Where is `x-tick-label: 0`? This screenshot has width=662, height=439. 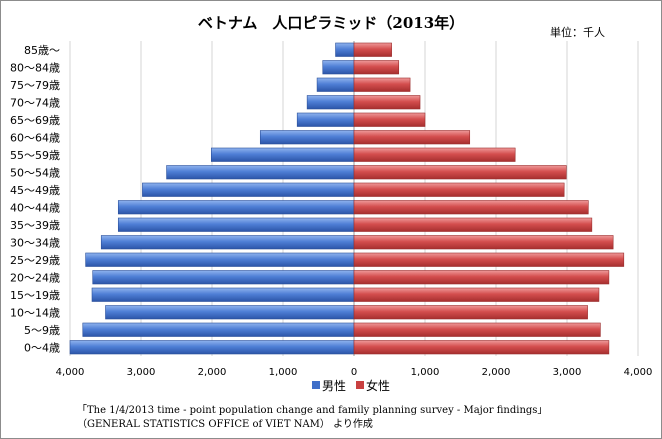
x-tick-label: 0 is located at coordinates (354, 372).